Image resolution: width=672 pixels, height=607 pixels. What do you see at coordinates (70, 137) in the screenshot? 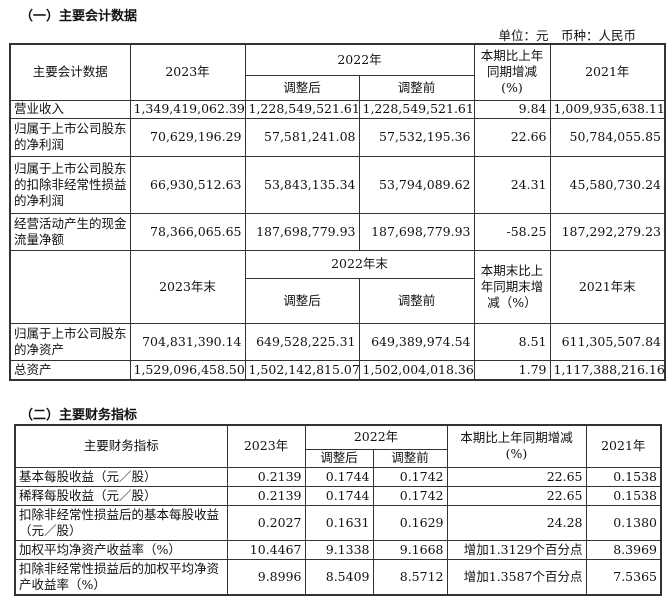
I see `row-label: 归属于上市公司股东的净利润` at bounding box center [70, 137].